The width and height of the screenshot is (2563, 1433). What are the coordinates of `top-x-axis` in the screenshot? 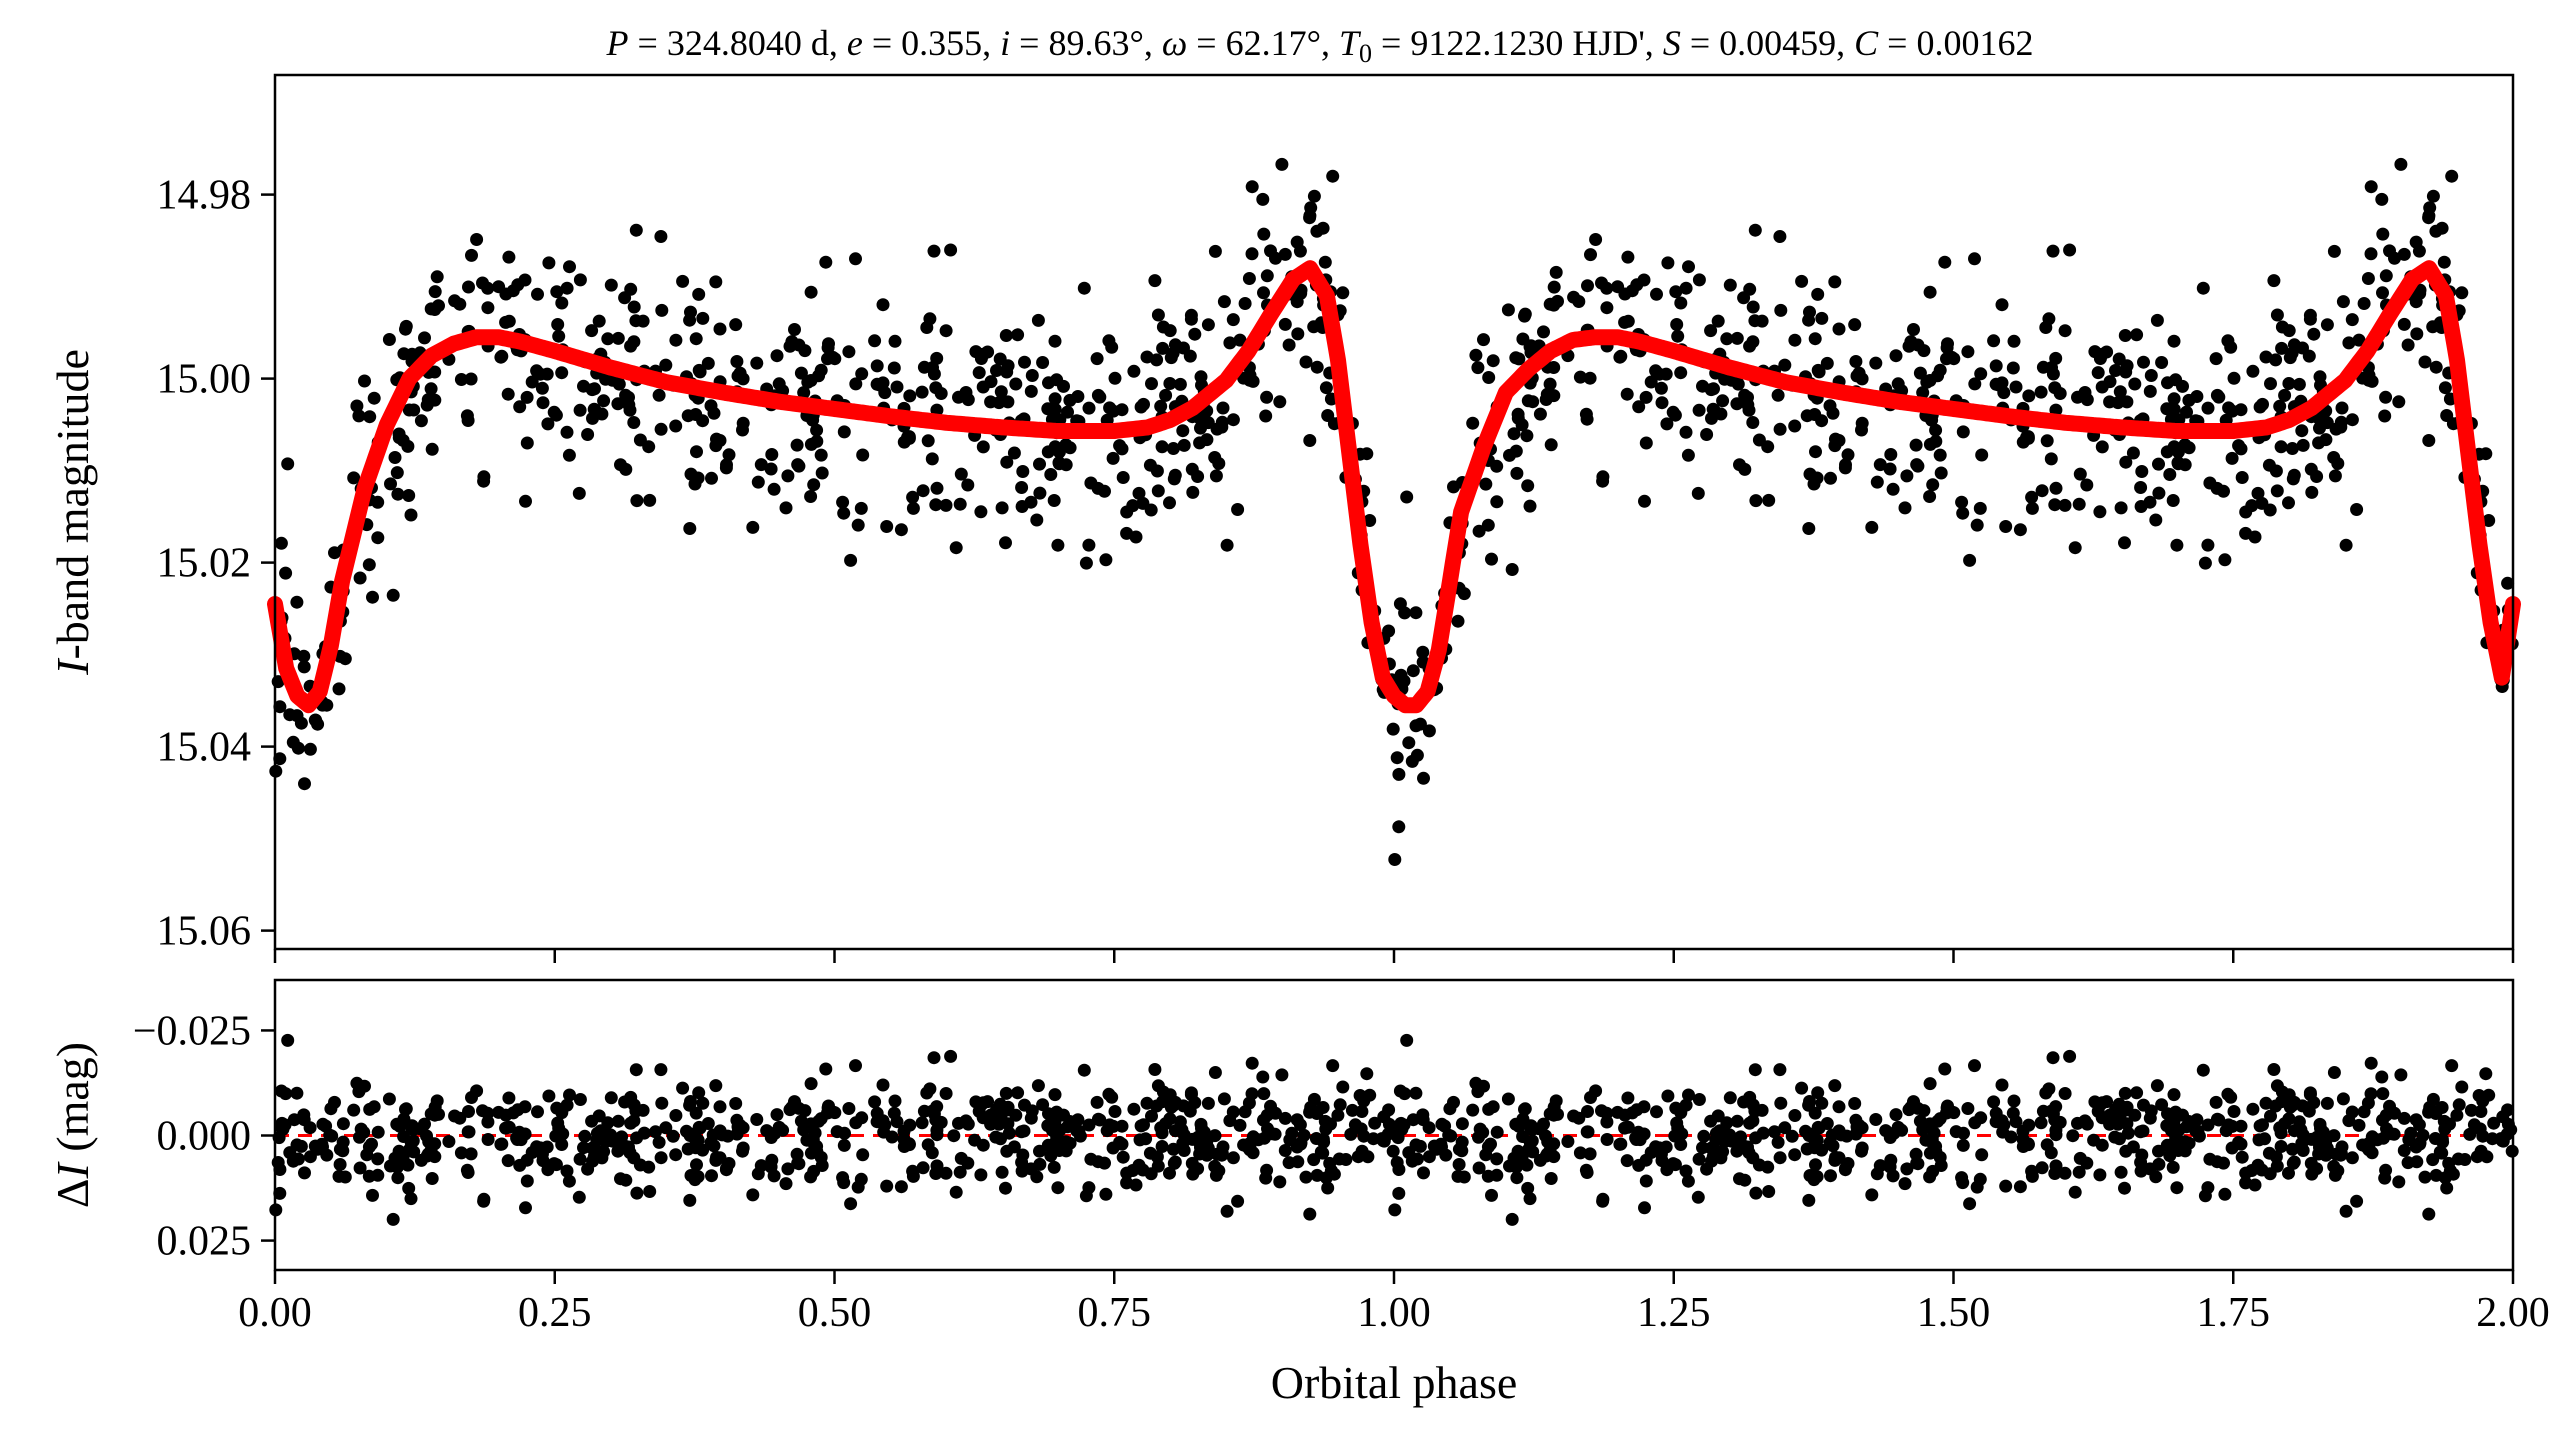 It's located at (1394, 956).